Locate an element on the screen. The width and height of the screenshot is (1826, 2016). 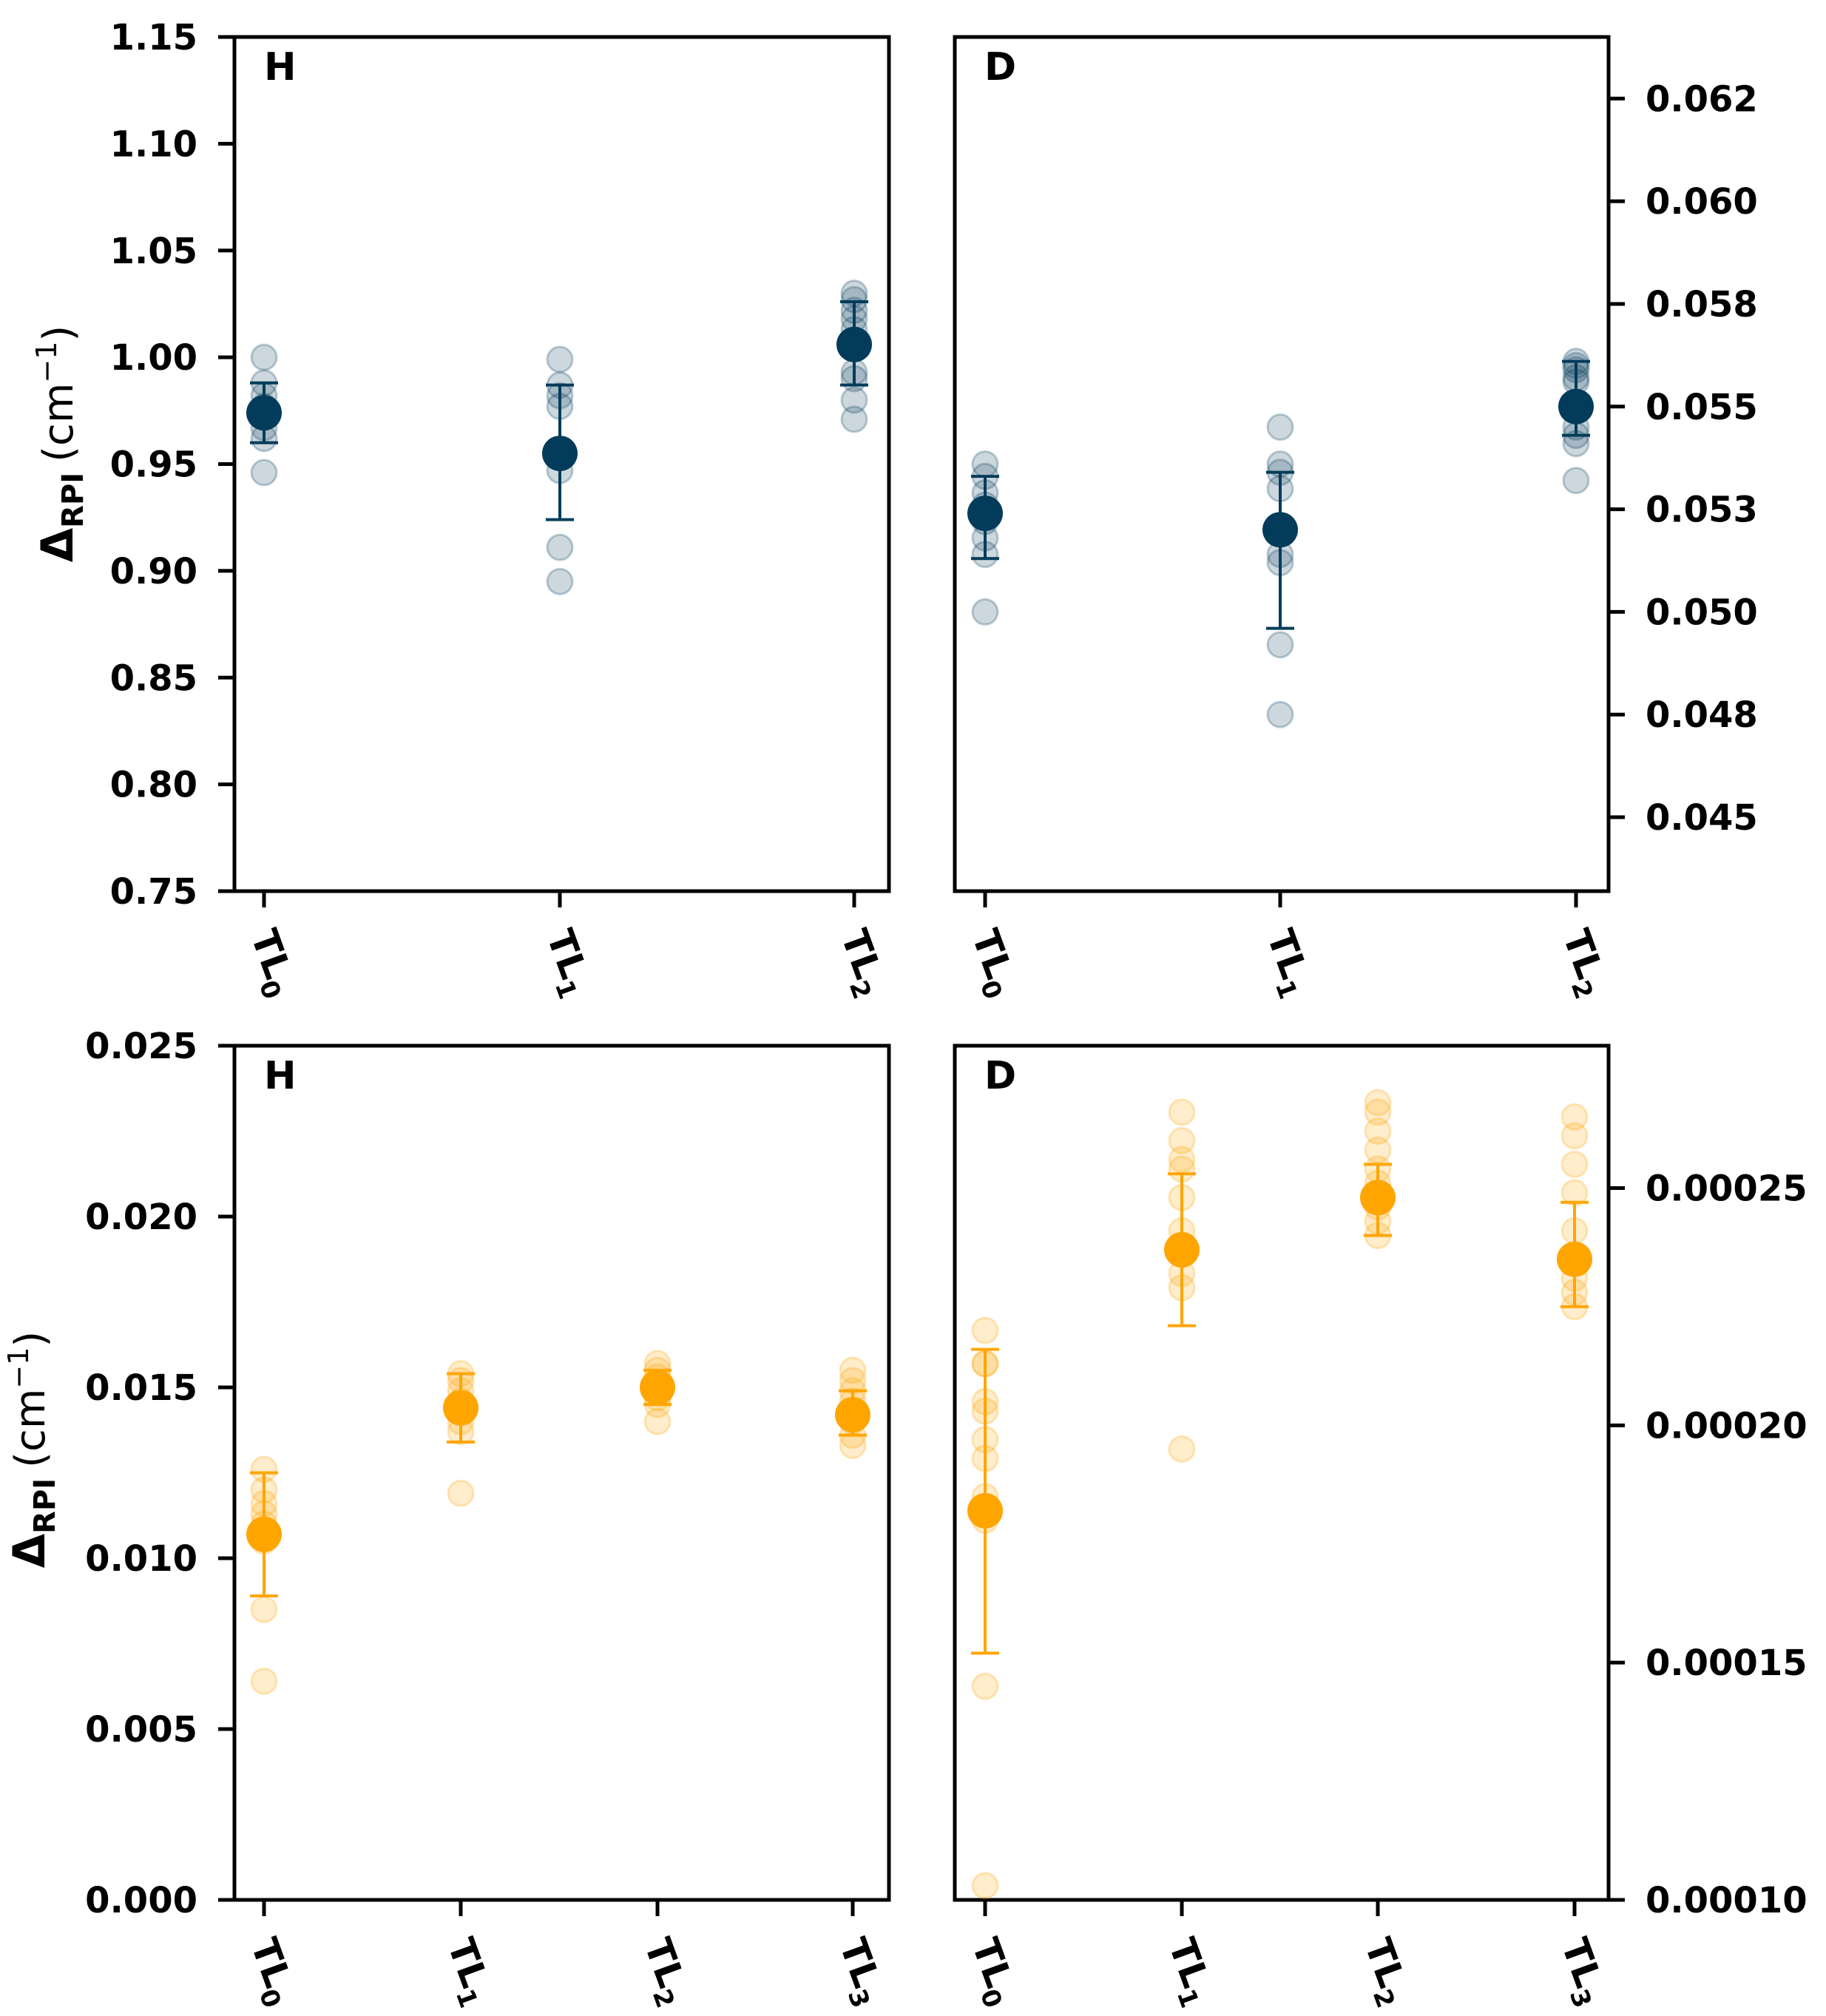
y-tick-label: 0.95 is located at coordinates (154, 465).